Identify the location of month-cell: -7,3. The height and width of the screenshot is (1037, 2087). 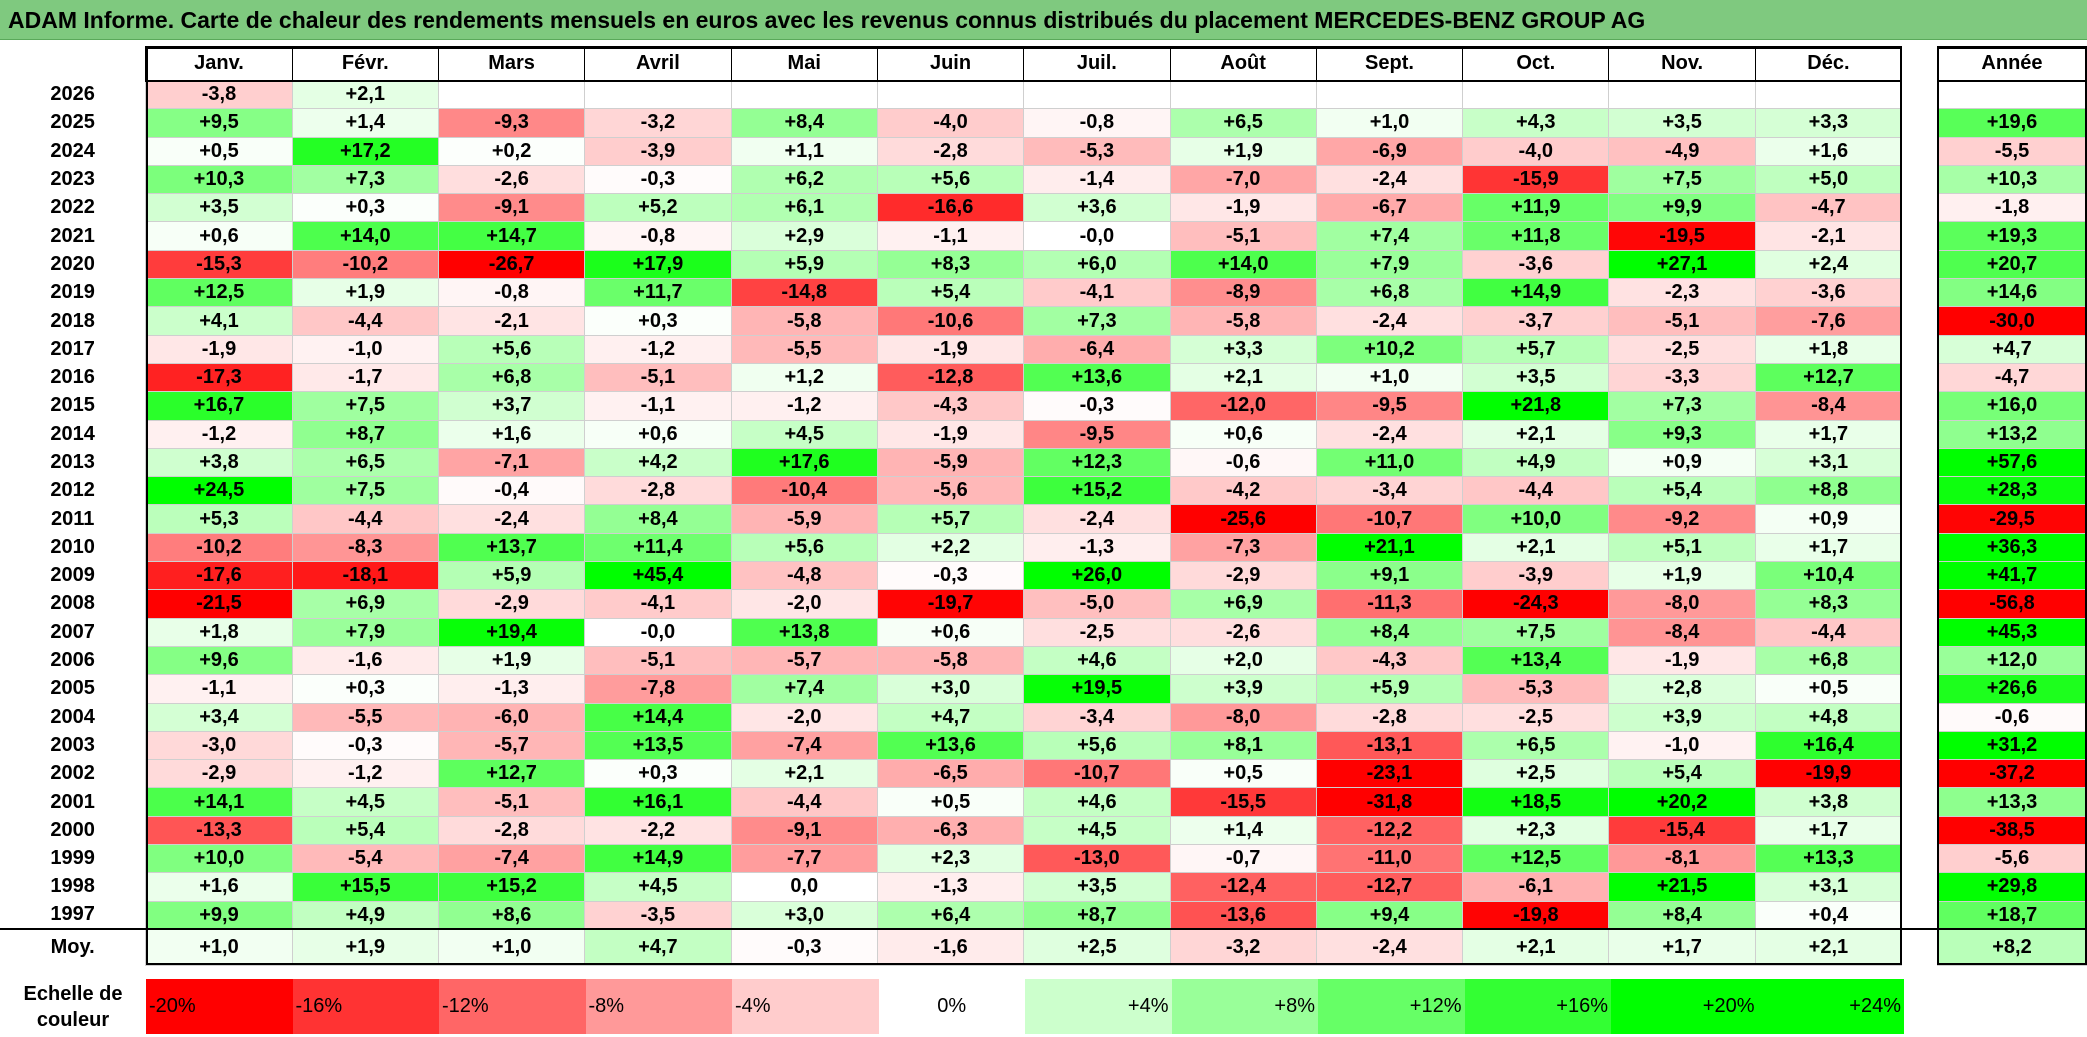
(1243, 547).